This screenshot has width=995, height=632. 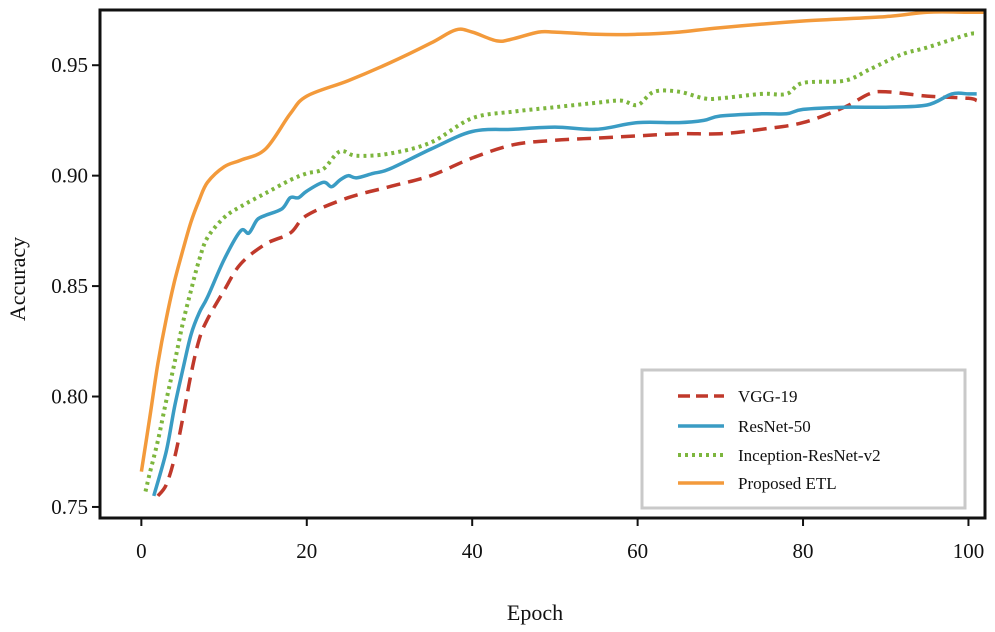 What do you see at coordinates (69, 176) in the screenshot?
I see `y-tick-label: 0.90` at bounding box center [69, 176].